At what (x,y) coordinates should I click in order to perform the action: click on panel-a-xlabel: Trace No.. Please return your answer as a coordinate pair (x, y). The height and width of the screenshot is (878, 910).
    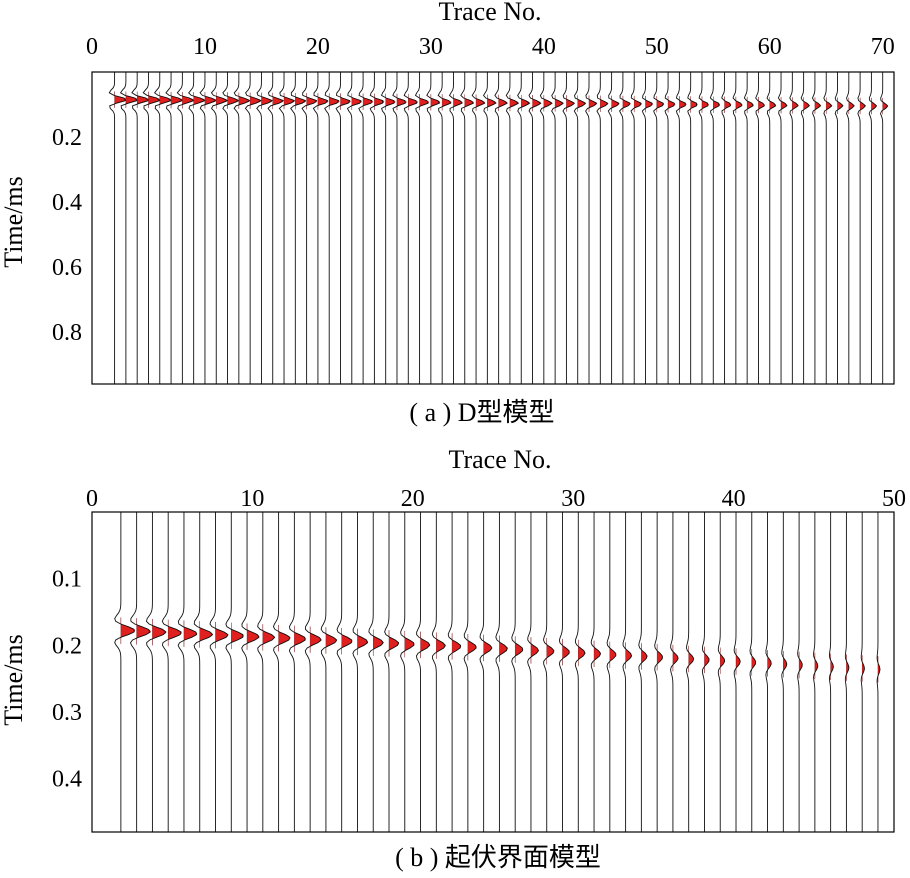
    Looking at the image, I should click on (489, 13).